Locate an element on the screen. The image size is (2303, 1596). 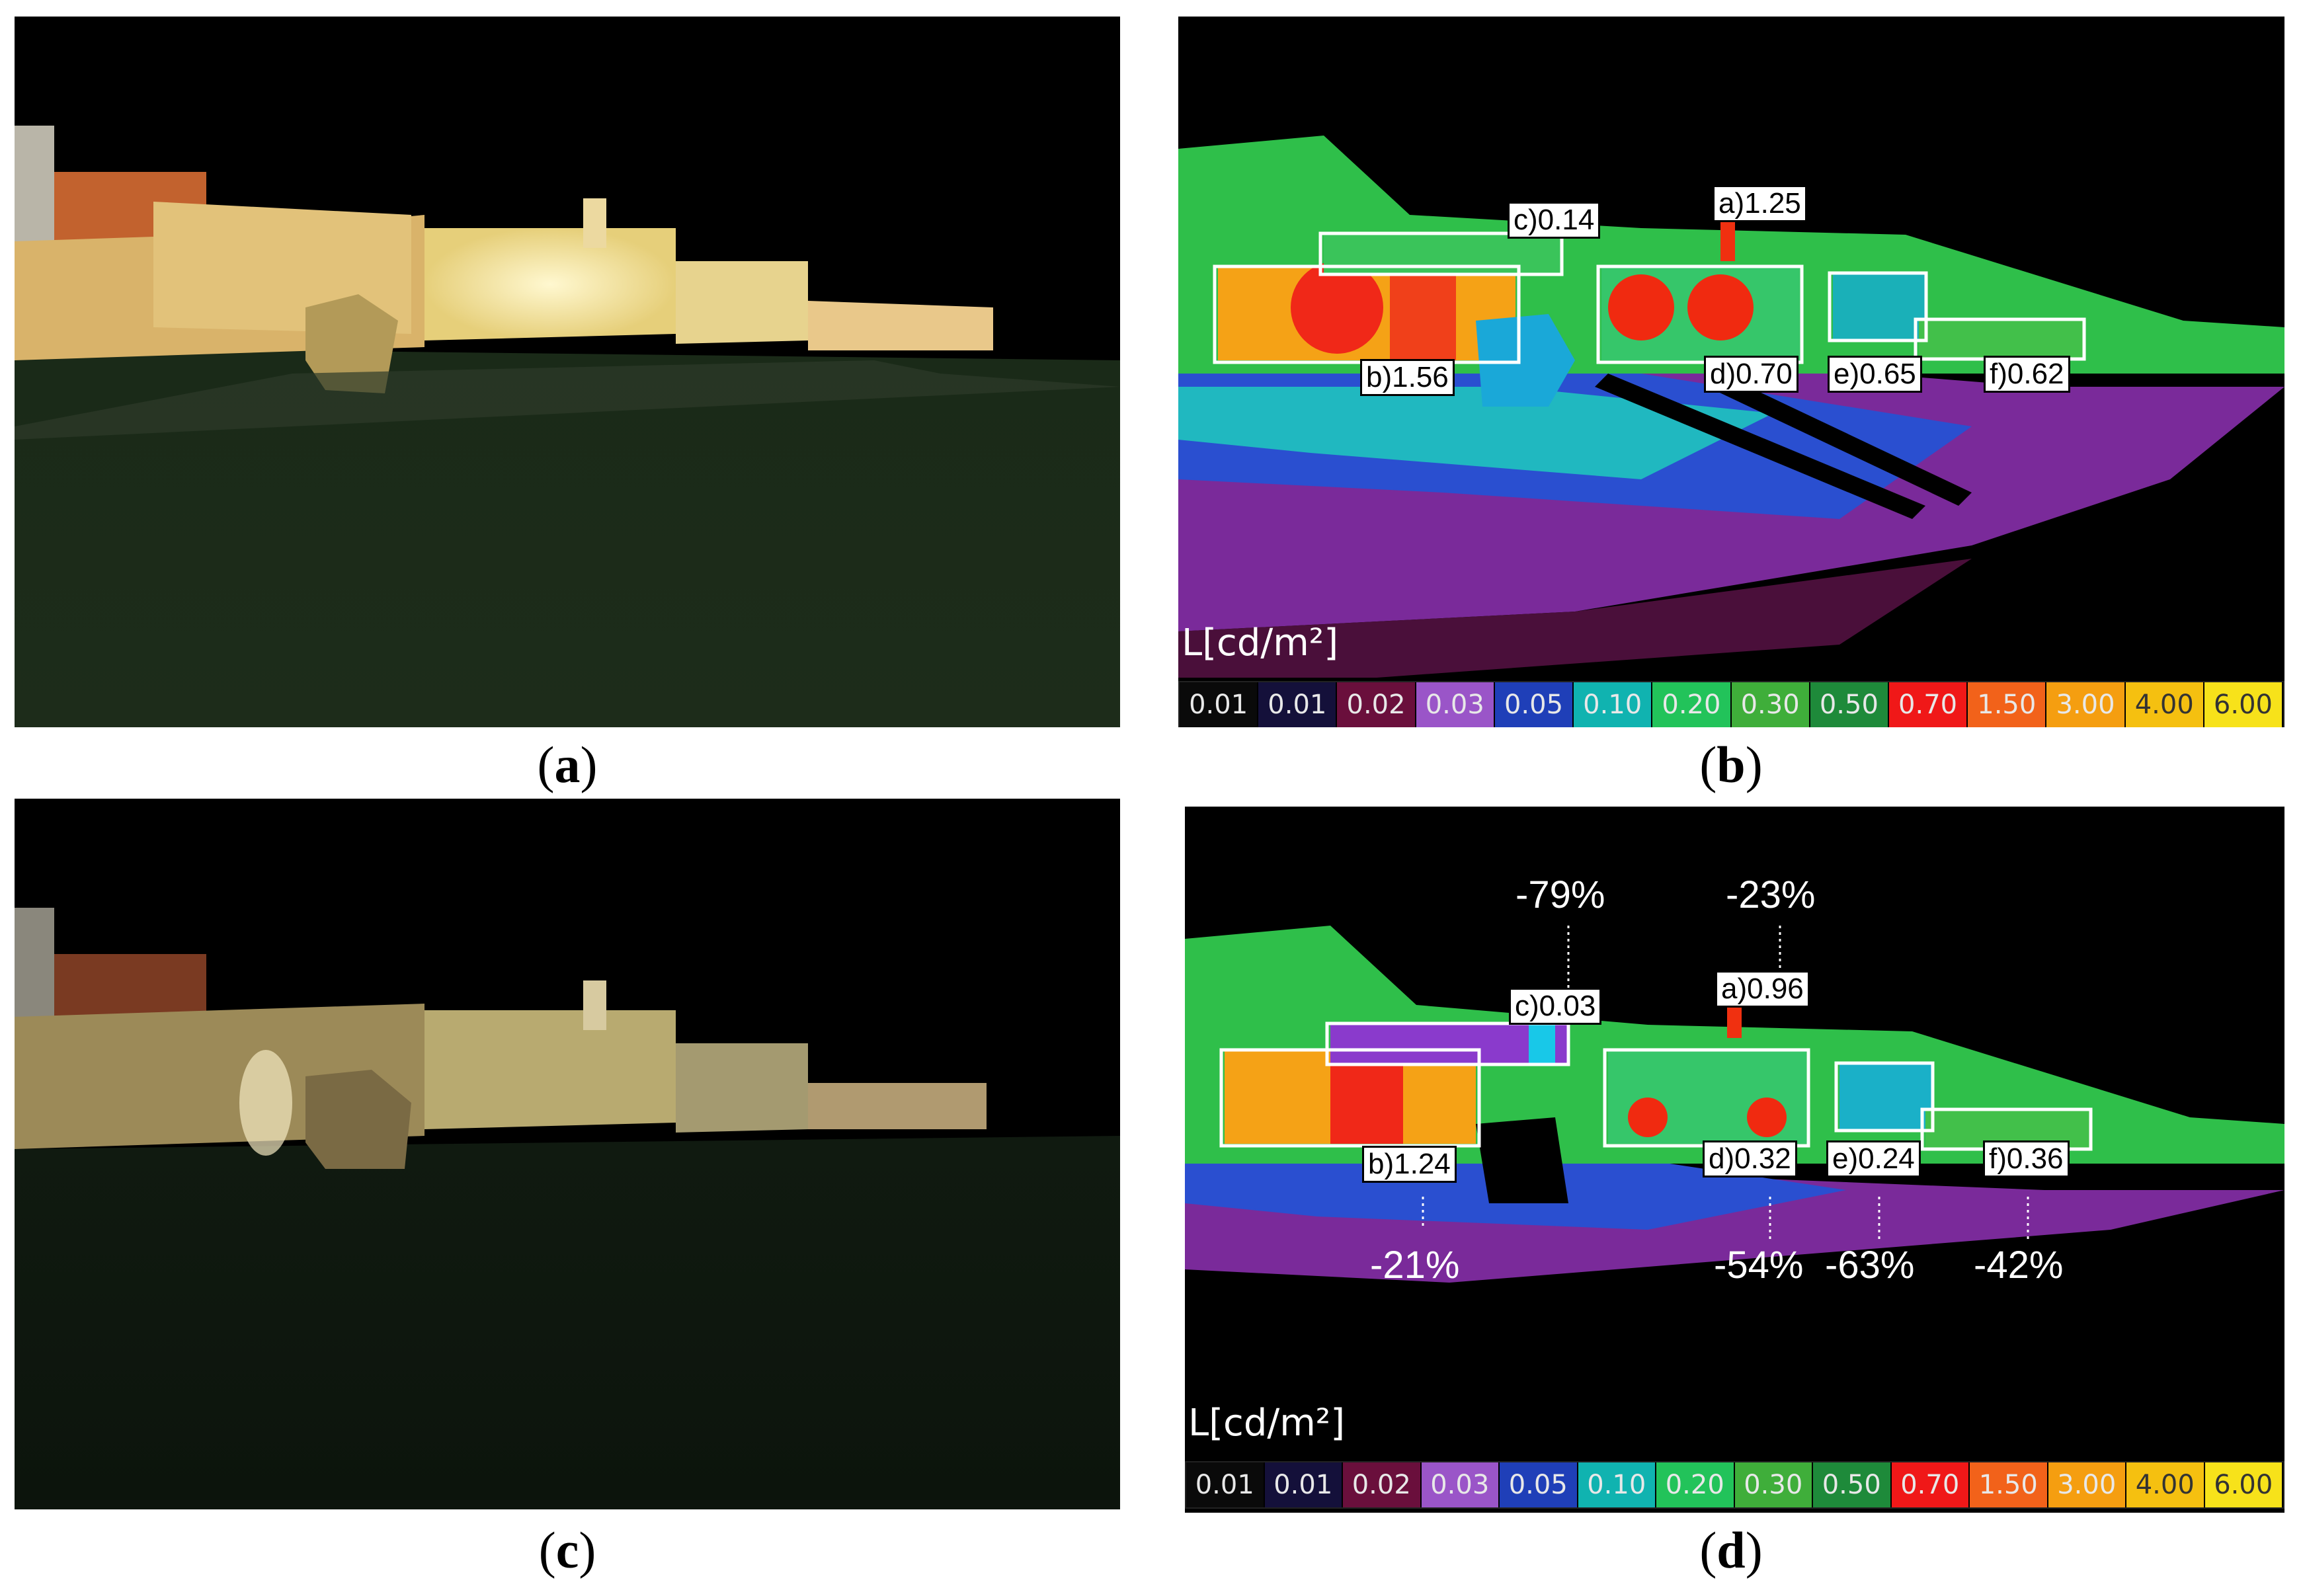
change-d-d: -54% is located at coordinates (1759, 1265).